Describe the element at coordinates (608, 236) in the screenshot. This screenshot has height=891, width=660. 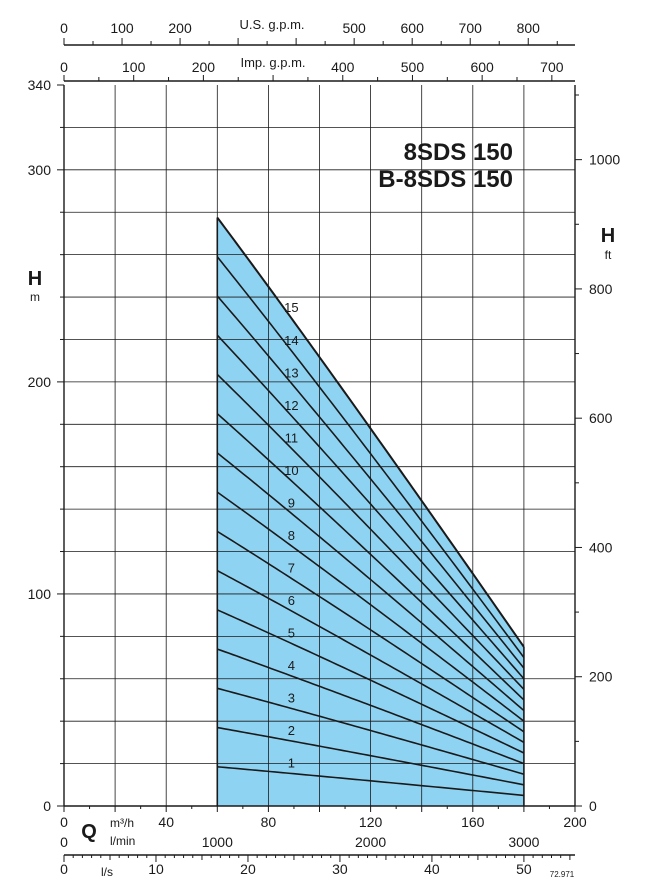
I see `y-right-label: H` at that location.